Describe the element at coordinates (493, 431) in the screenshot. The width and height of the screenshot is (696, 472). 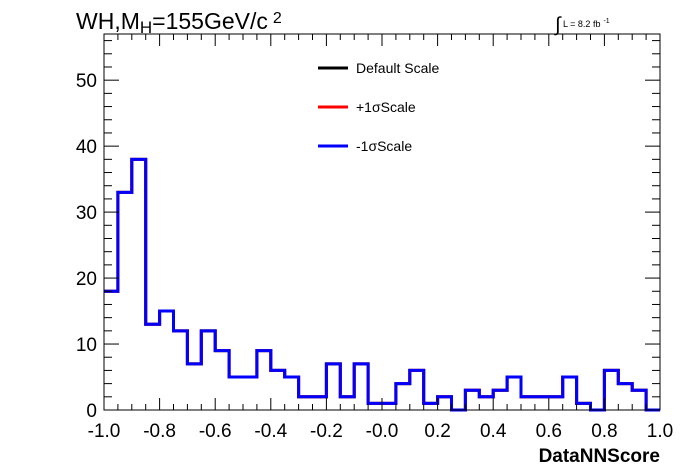
I see `x-tick-label: 0.4` at that location.